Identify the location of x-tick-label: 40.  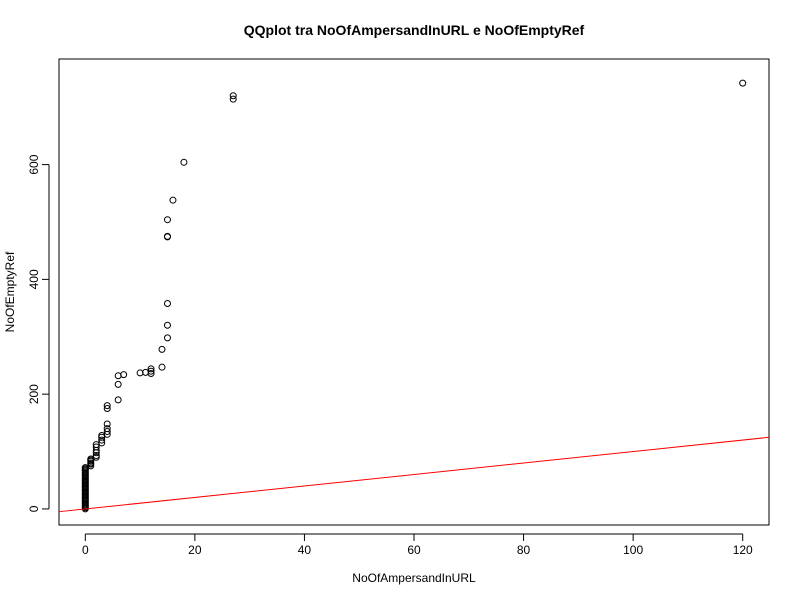
(305, 550).